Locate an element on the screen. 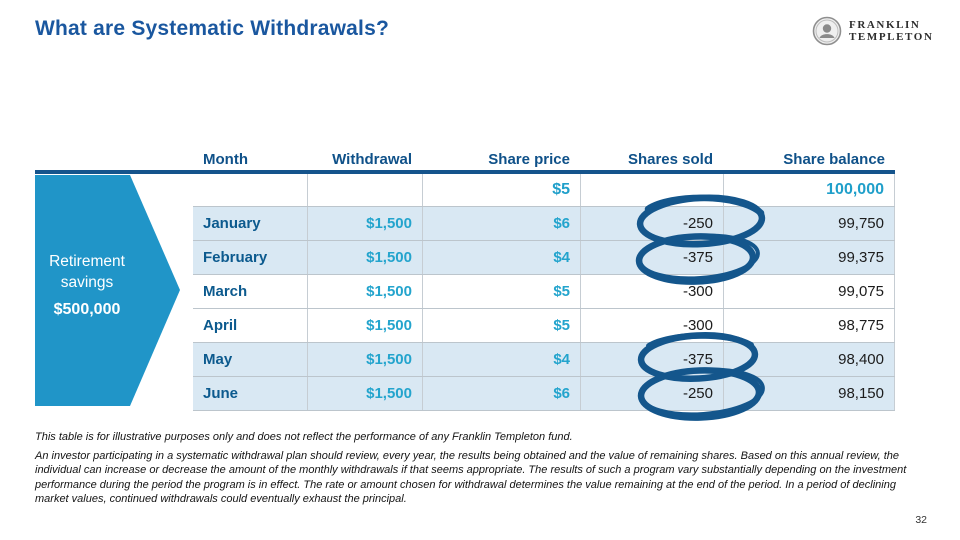 The height and width of the screenshot is (540, 960). cell-month: June is located at coordinates (221, 393).